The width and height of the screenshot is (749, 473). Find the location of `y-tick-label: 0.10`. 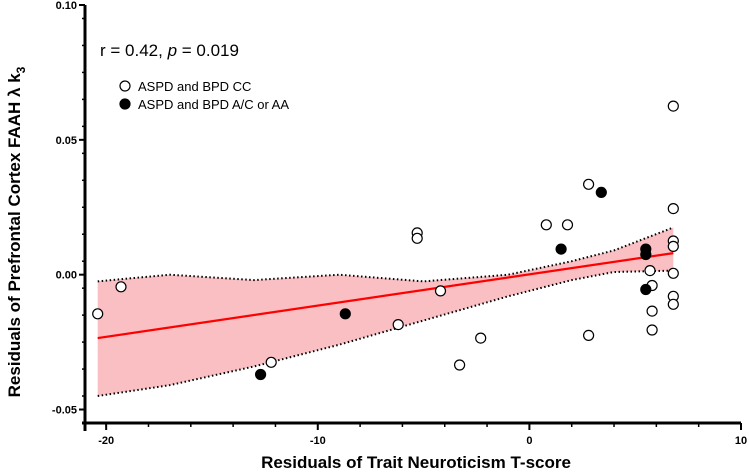

y-tick-label: 0.10 is located at coordinates (66, 6).